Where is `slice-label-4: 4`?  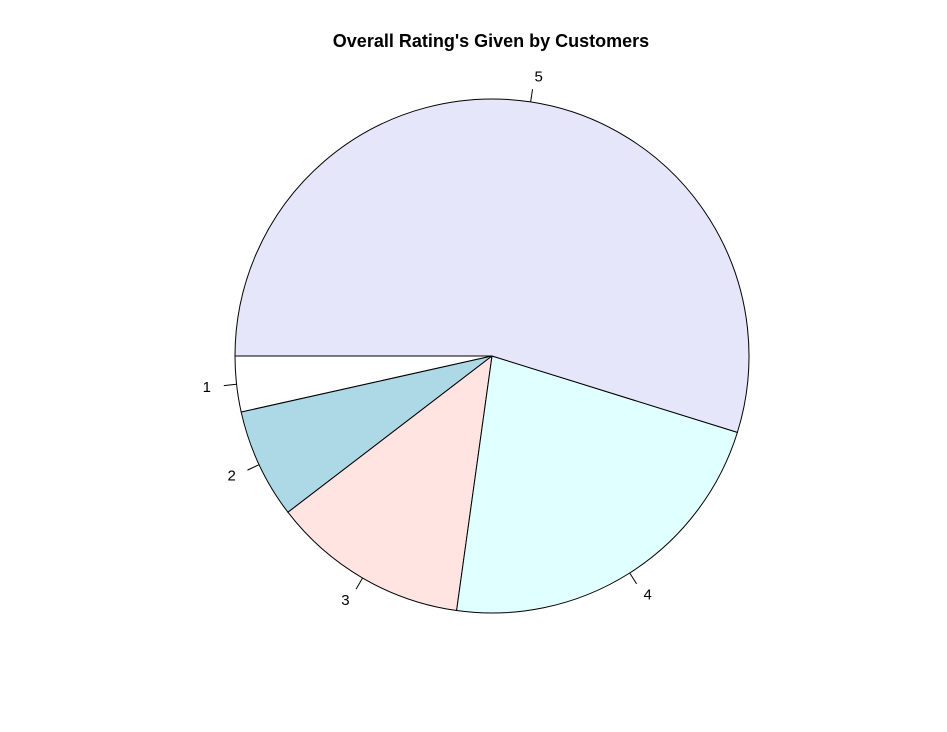 slice-label-4: 4 is located at coordinates (647, 595).